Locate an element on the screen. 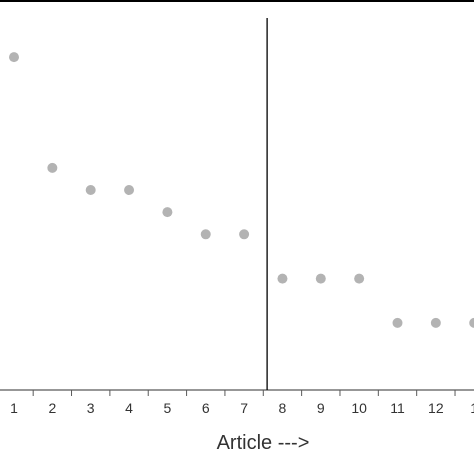  x-tick-label: 3 is located at coordinates (91, 408).